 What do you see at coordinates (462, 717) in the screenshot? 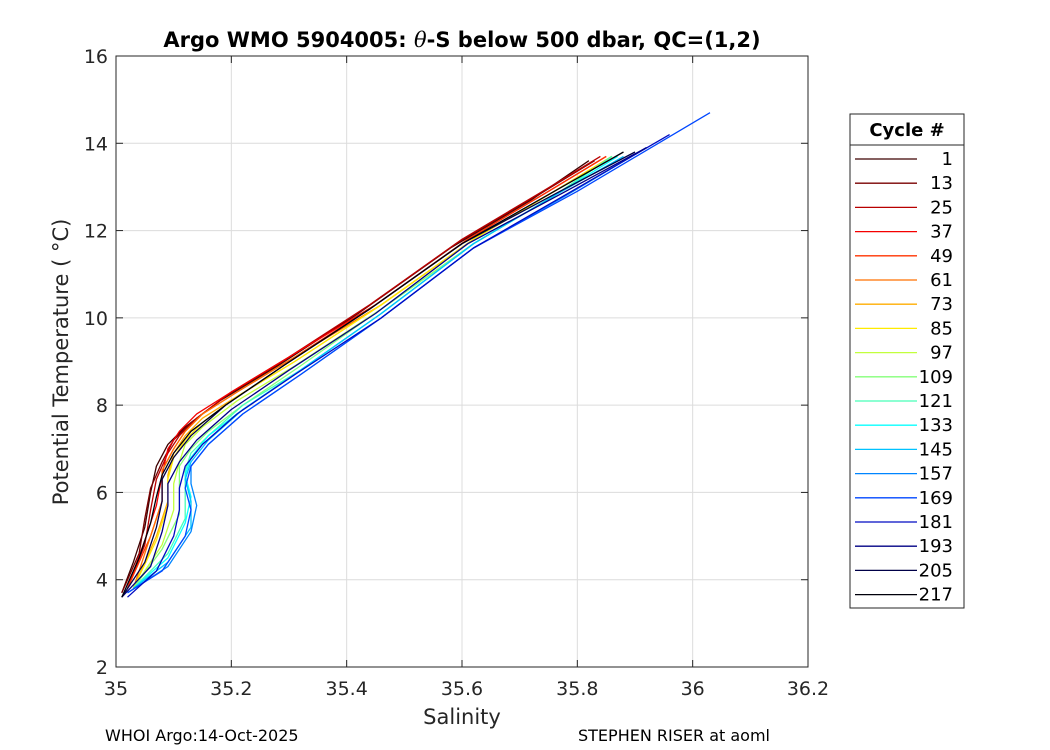
I see `x-axis-label: Salinity` at bounding box center [462, 717].